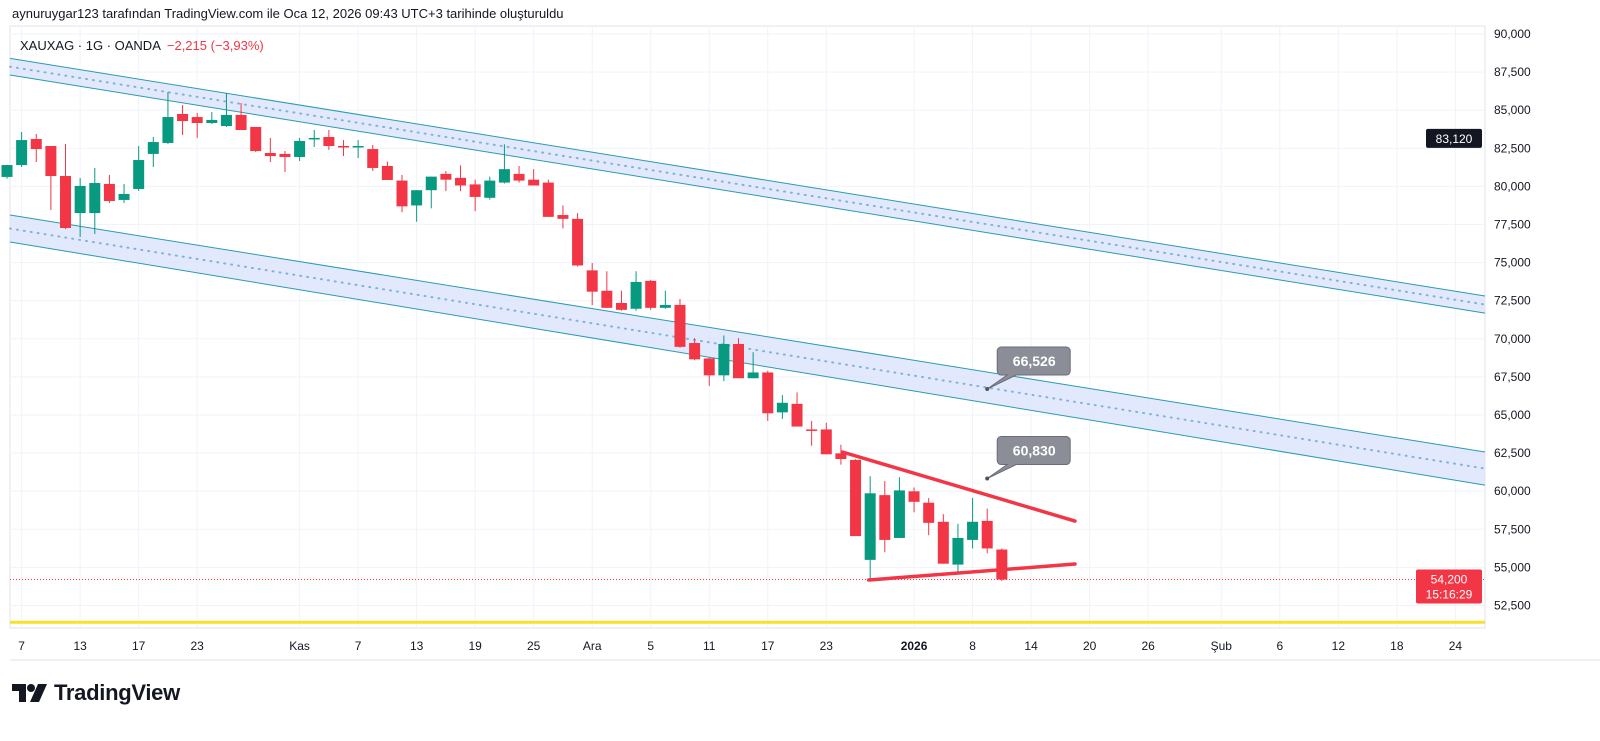  What do you see at coordinates (1339, 646) in the screenshot?
I see `x-tick-label: 12` at bounding box center [1339, 646].